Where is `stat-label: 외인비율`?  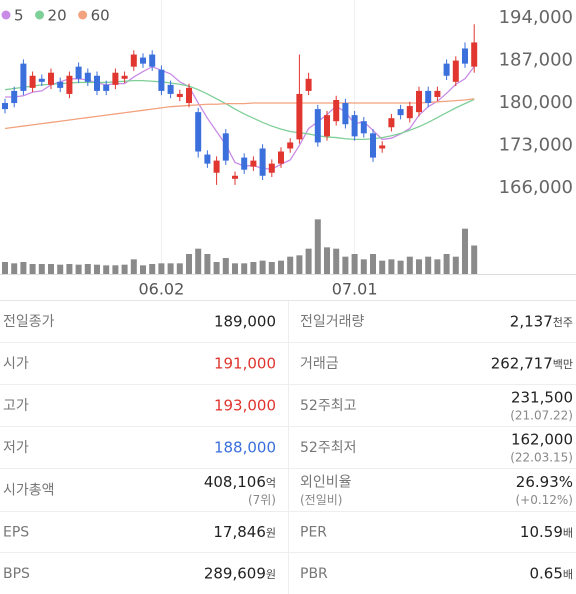
stat-label: 외인비율 is located at coordinates (326, 483).